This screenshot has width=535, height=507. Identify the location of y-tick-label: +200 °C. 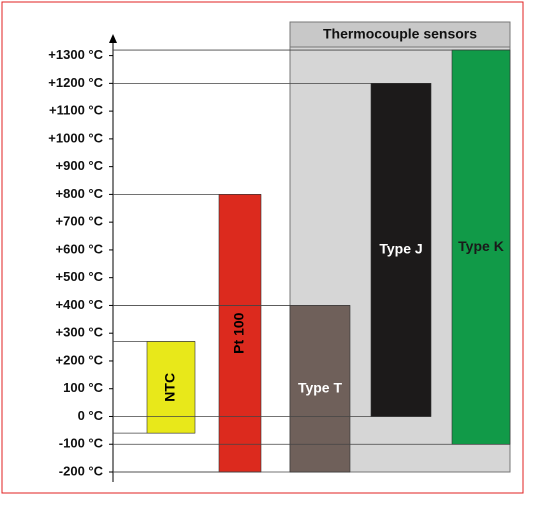
(80, 359).